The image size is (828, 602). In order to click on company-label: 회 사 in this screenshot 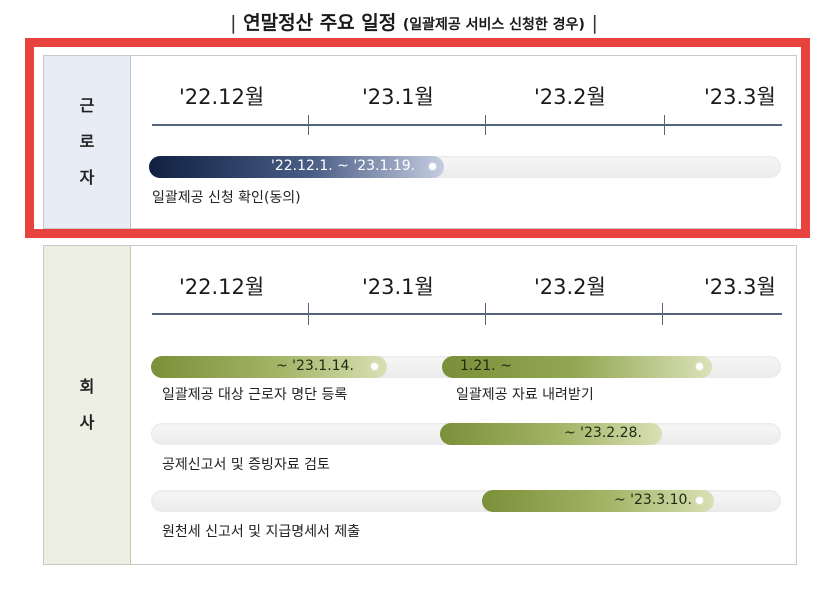, I will do `click(87, 405)`.